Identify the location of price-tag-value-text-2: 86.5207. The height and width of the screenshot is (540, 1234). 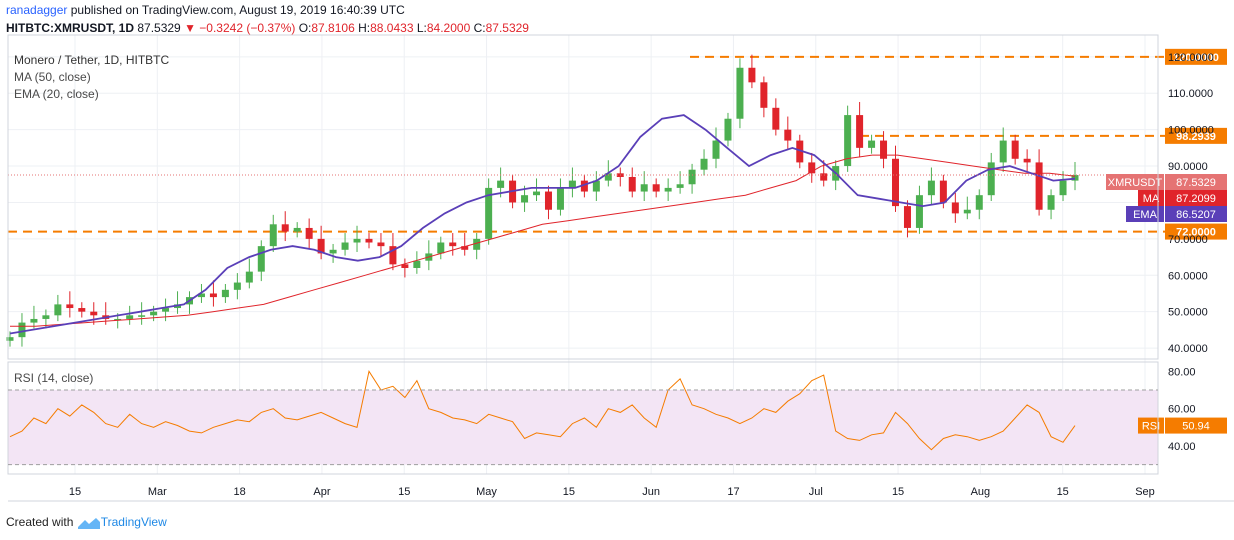
(1196, 215).